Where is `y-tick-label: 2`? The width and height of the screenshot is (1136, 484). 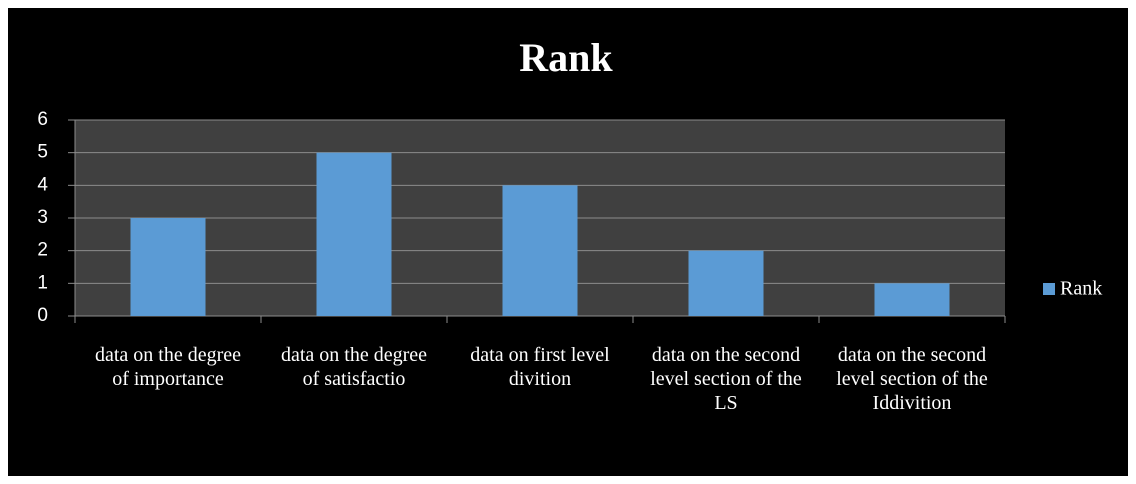
y-tick-label: 2 is located at coordinates (42, 250).